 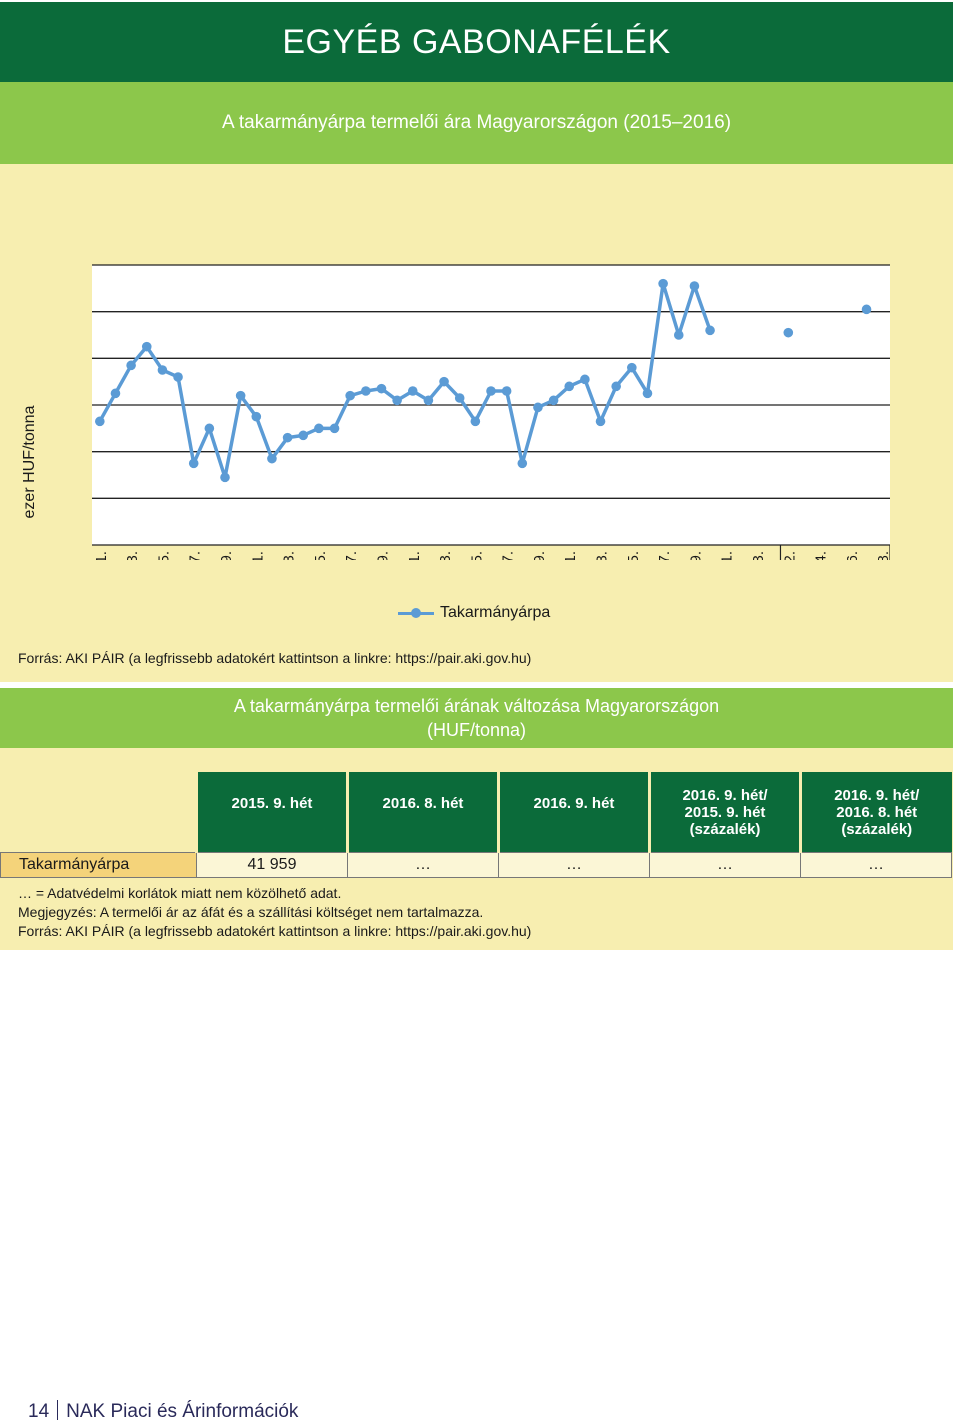 What do you see at coordinates (573, 812) in the screenshot?
I see `column-header: 2016. 9. hét` at bounding box center [573, 812].